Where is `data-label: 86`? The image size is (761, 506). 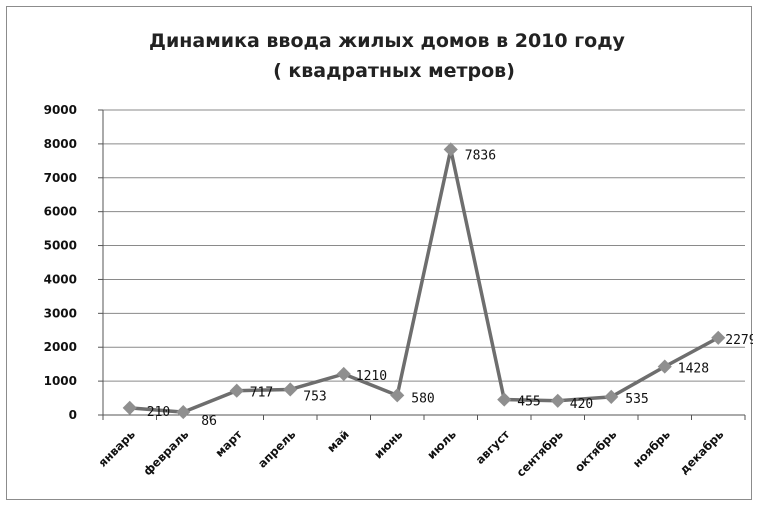
data-label: 86 is located at coordinates (209, 421).